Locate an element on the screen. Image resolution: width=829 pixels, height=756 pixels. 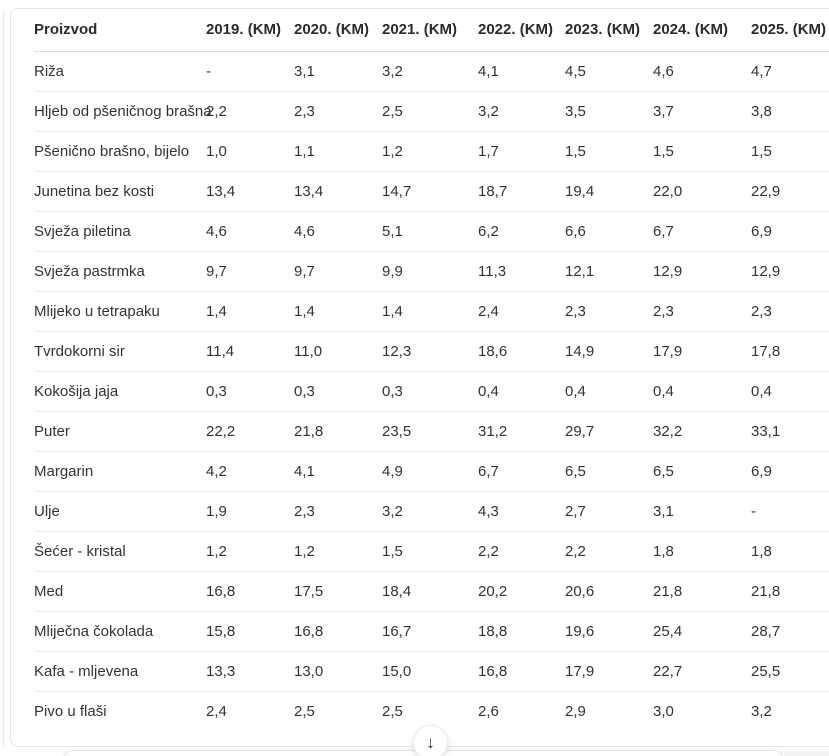
table-row: Ulje 1,9 2,3 3,2 4,3 2,7 3,1- is located at coordinates (431, 511).